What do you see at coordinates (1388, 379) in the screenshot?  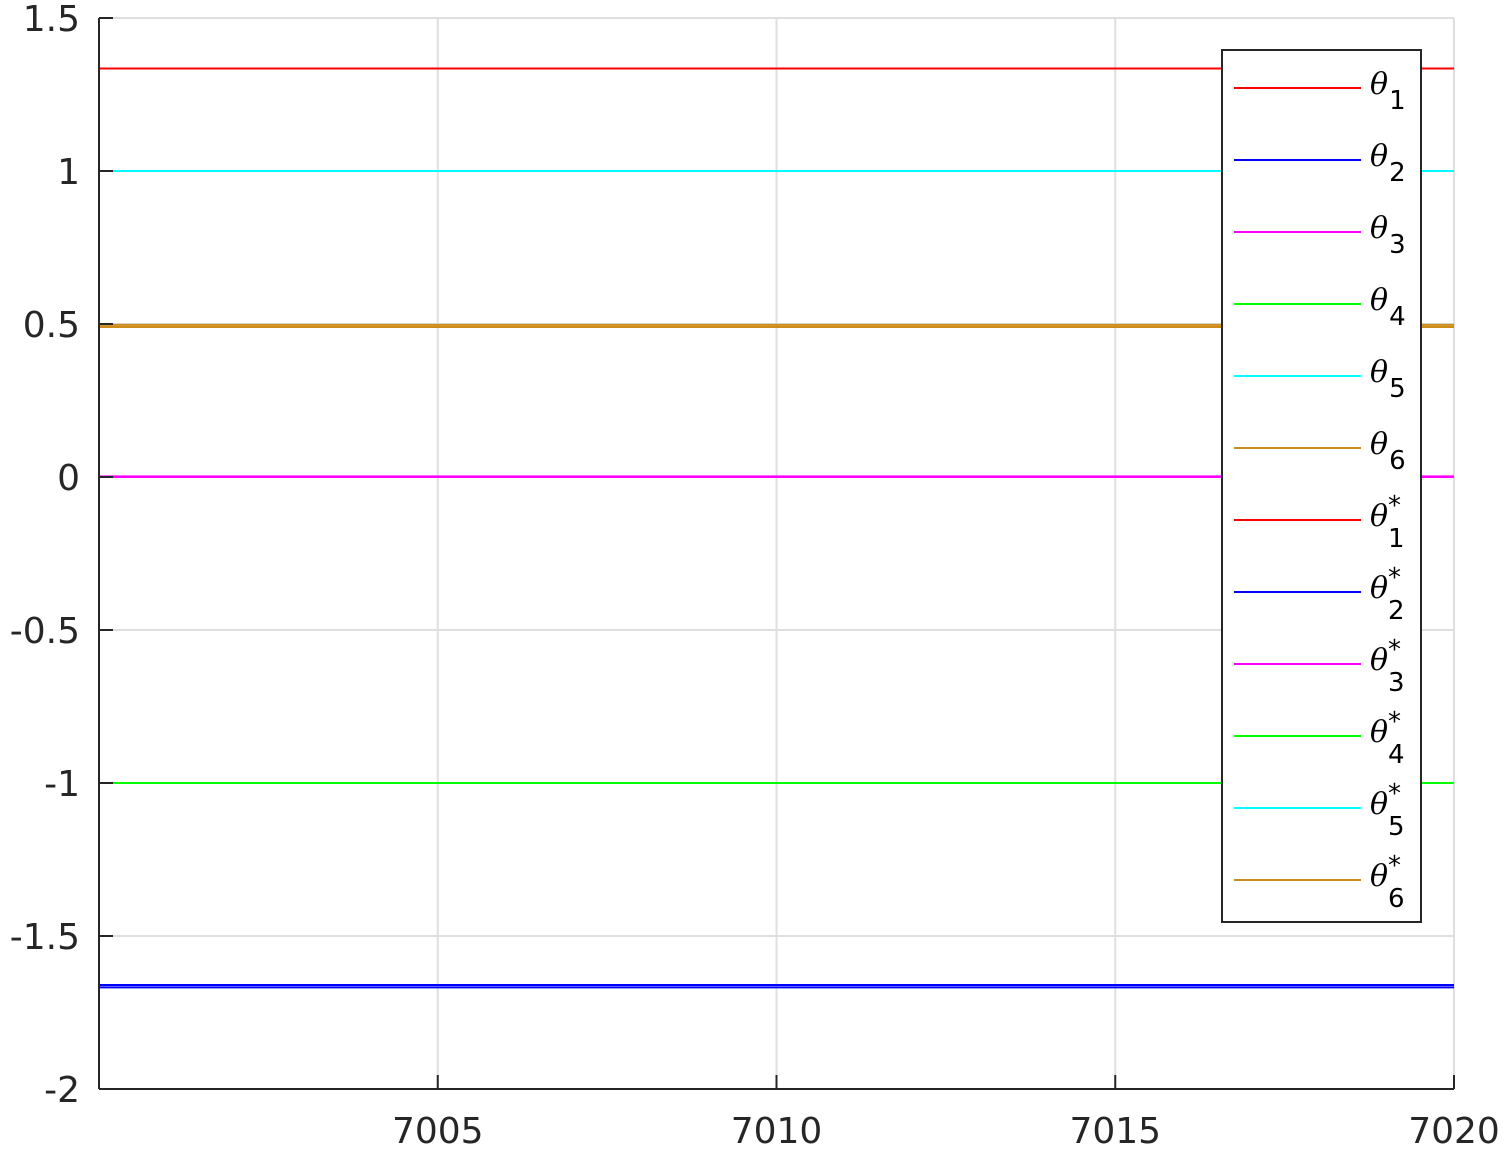 I see `legend-label: θ5` at bounding box center [1388, 379].